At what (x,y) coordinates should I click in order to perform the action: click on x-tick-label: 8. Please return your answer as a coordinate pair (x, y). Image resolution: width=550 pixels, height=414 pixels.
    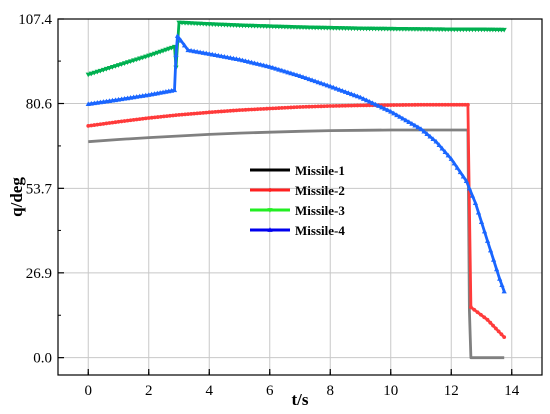
    Looking at the image, I should click on (331, 391).